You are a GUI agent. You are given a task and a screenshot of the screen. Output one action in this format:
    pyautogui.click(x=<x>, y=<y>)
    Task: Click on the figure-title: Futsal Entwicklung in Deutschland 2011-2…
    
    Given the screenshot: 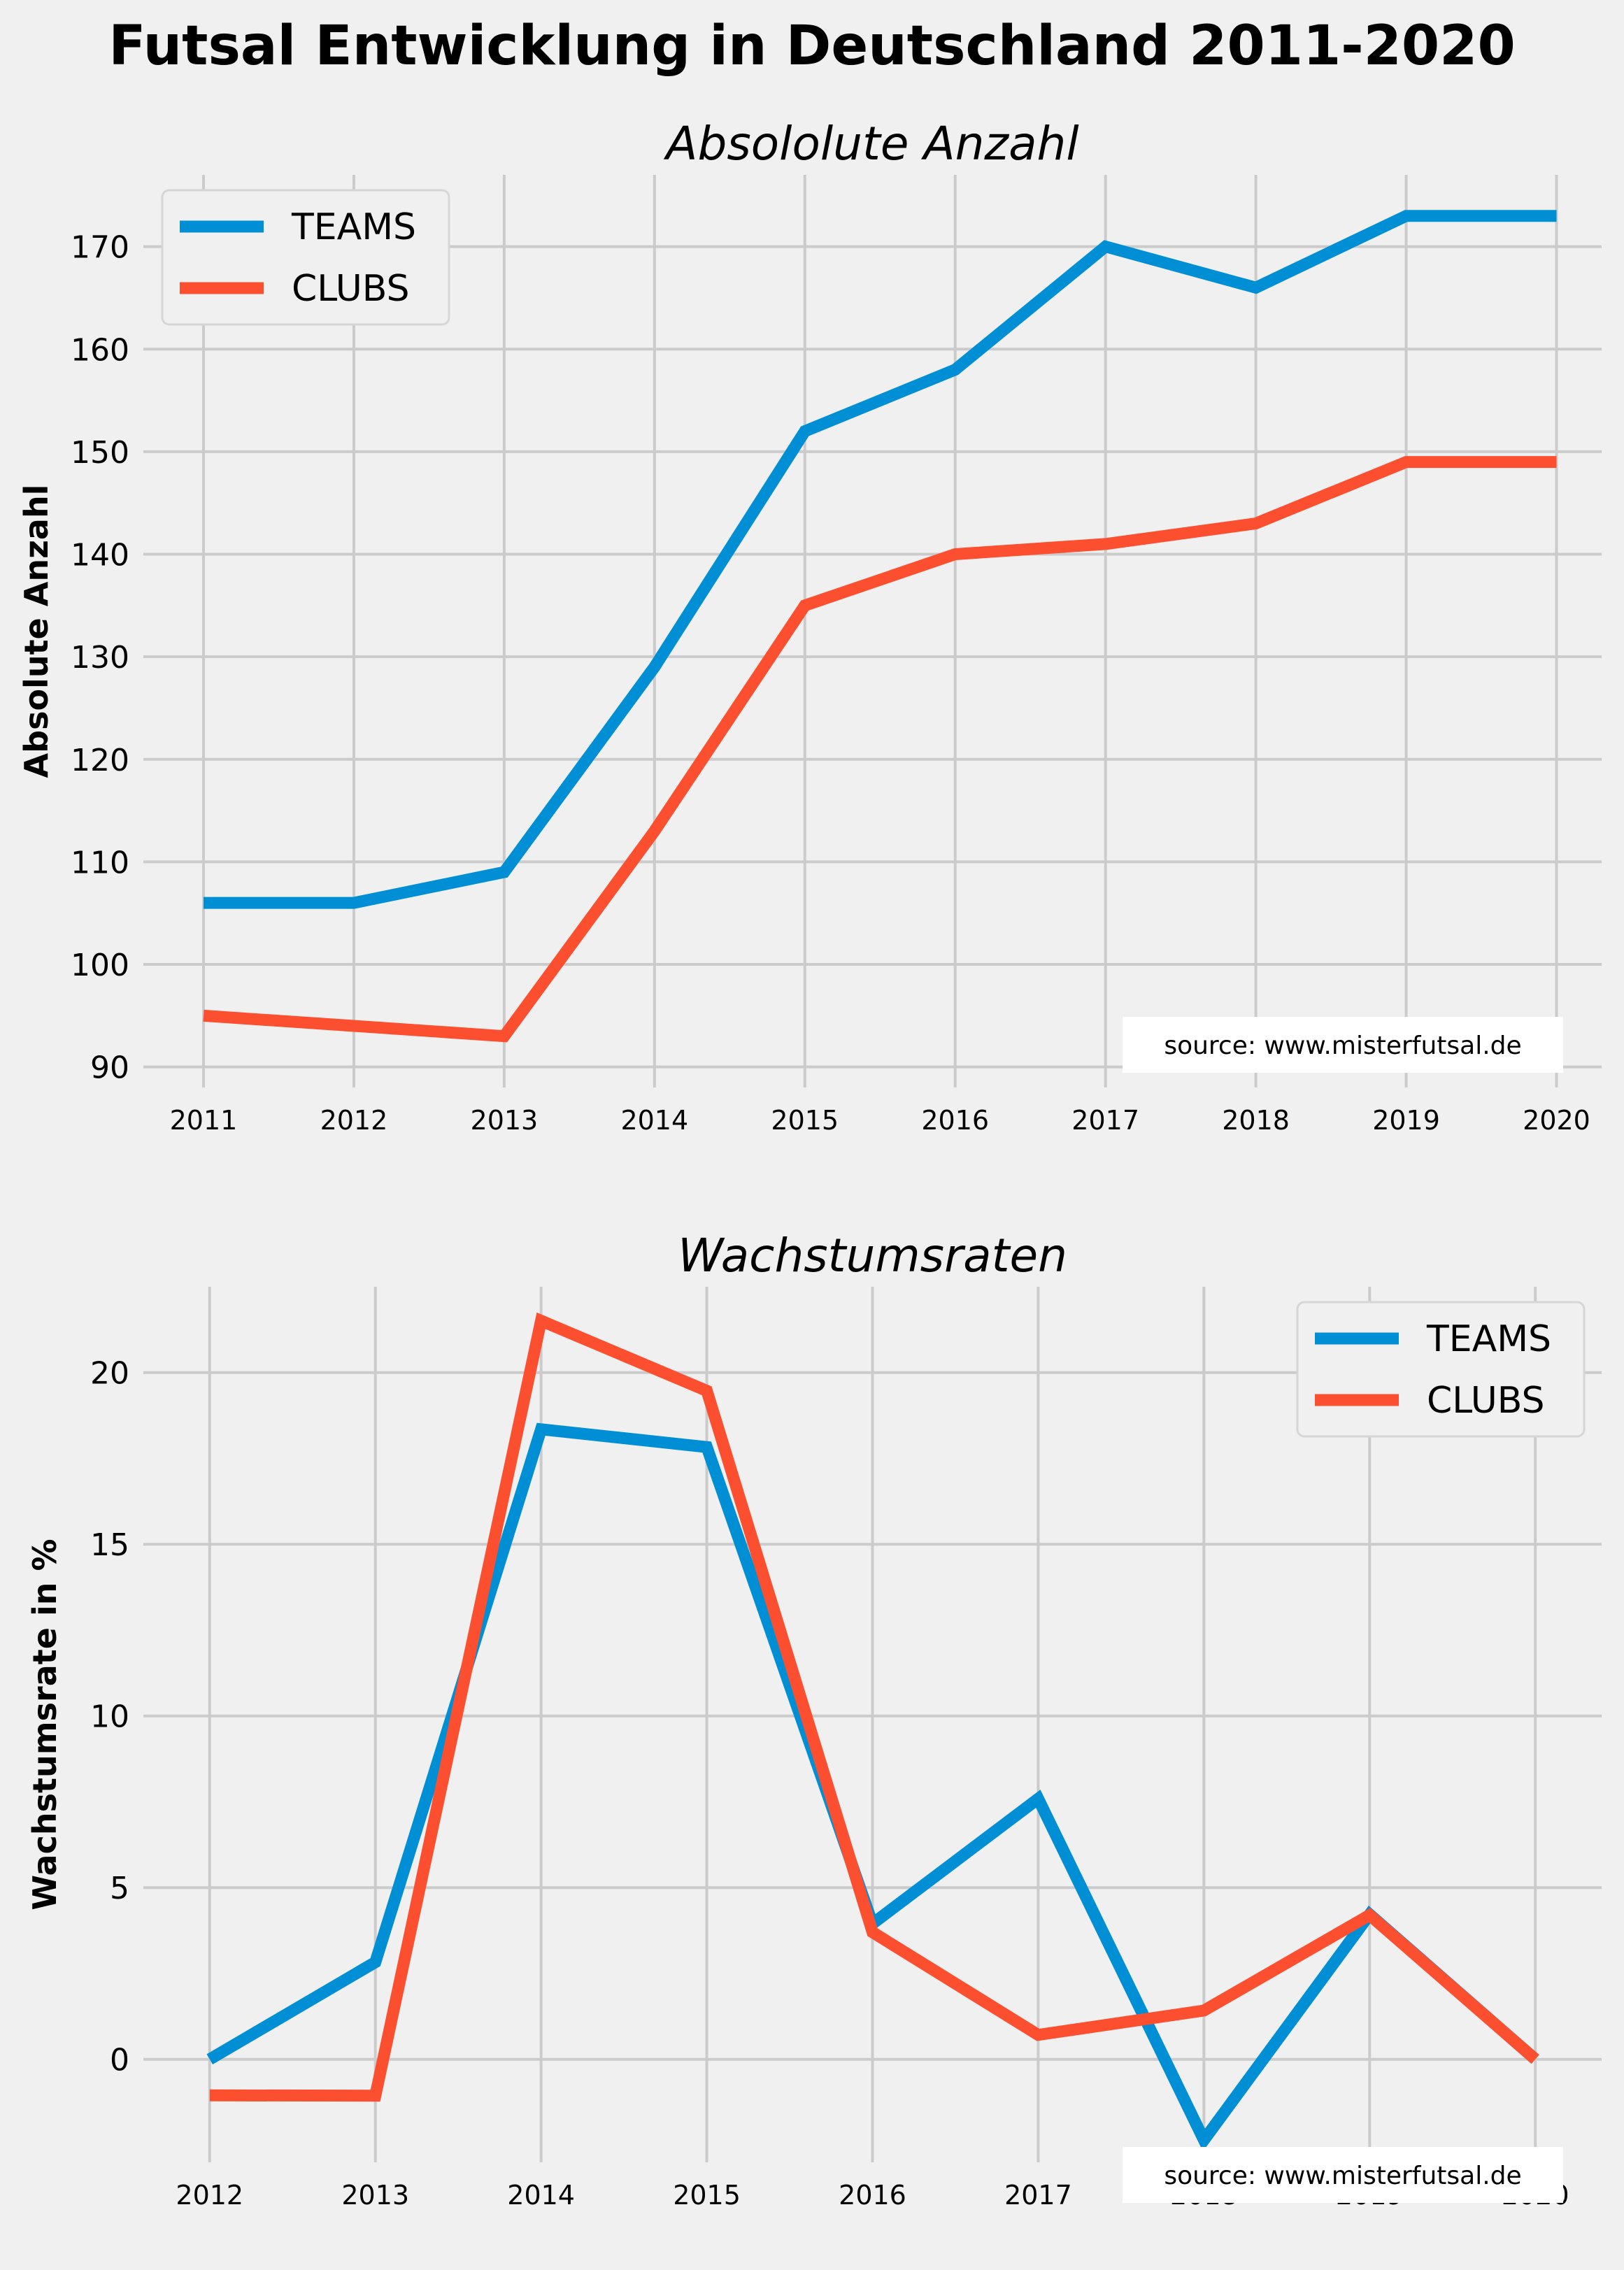 What is the action you would take?
    pyautogui.click(x=812, y=46)
    